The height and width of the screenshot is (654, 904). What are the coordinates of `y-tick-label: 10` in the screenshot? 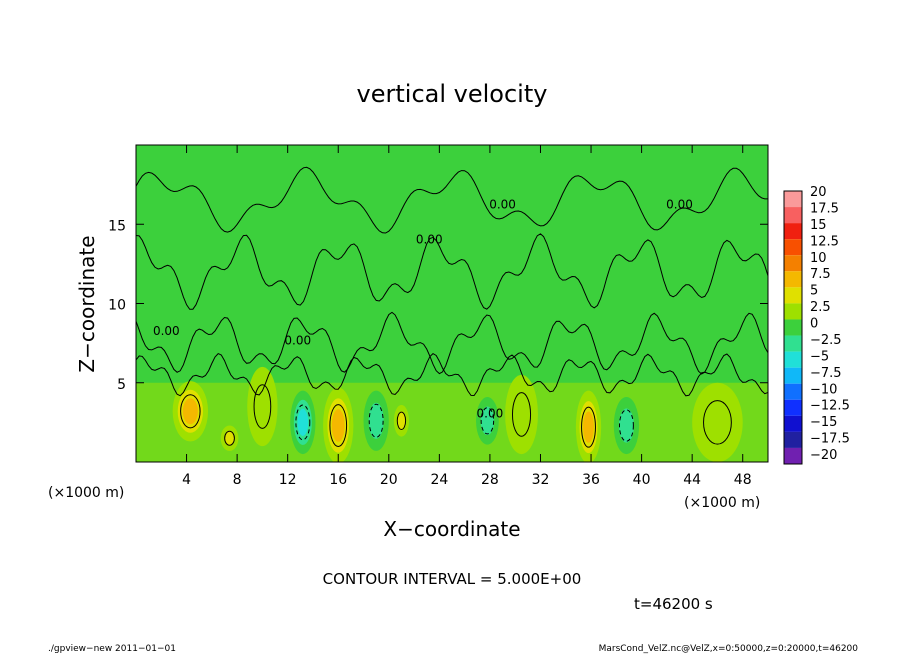 It's located at (117, 306).